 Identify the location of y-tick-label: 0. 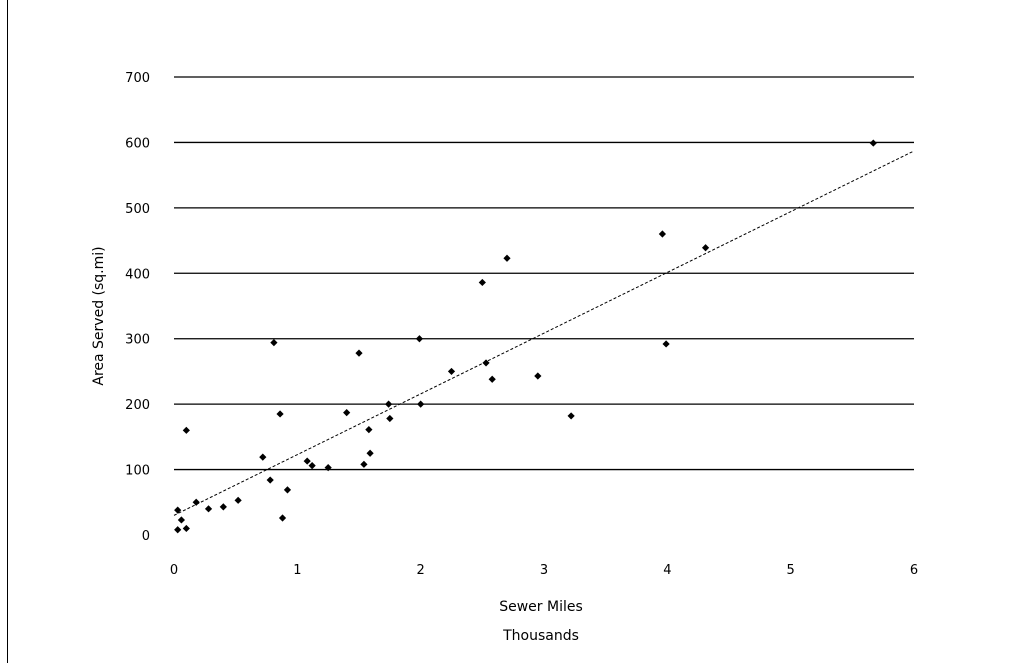
(146, 536).